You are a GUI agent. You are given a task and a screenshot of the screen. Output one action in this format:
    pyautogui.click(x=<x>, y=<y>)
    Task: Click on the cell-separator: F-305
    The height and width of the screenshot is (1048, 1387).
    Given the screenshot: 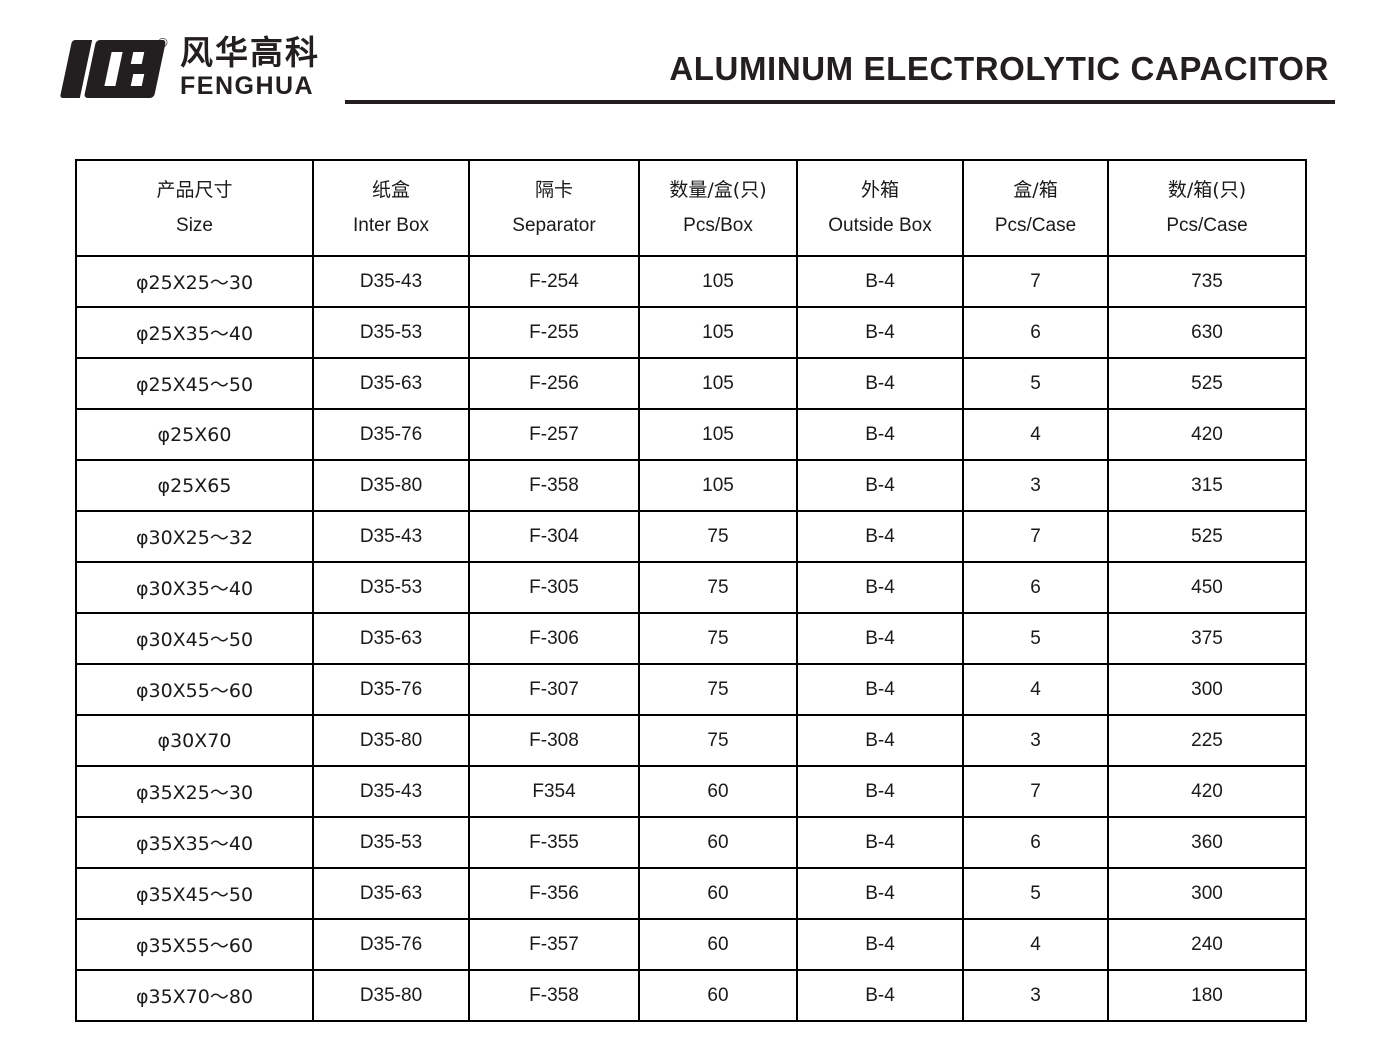 What is the action you would take?
    pyautogui.click(x=554, y=587)
    